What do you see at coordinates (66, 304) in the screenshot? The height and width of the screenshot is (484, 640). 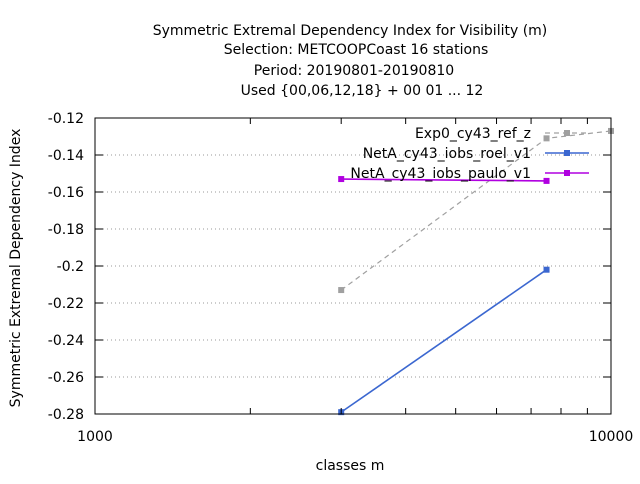 I see `y-tick-label: -0.22` at bounding box center [66, 304].